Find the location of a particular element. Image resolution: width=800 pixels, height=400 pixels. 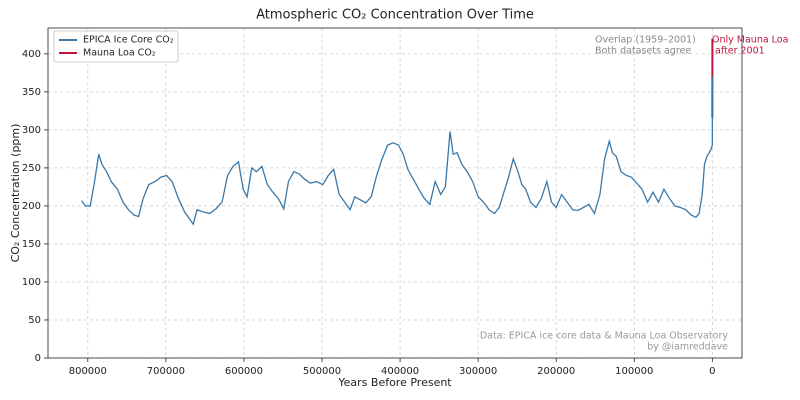

y-tick-label: 250 is located at coordinates (31, 168).